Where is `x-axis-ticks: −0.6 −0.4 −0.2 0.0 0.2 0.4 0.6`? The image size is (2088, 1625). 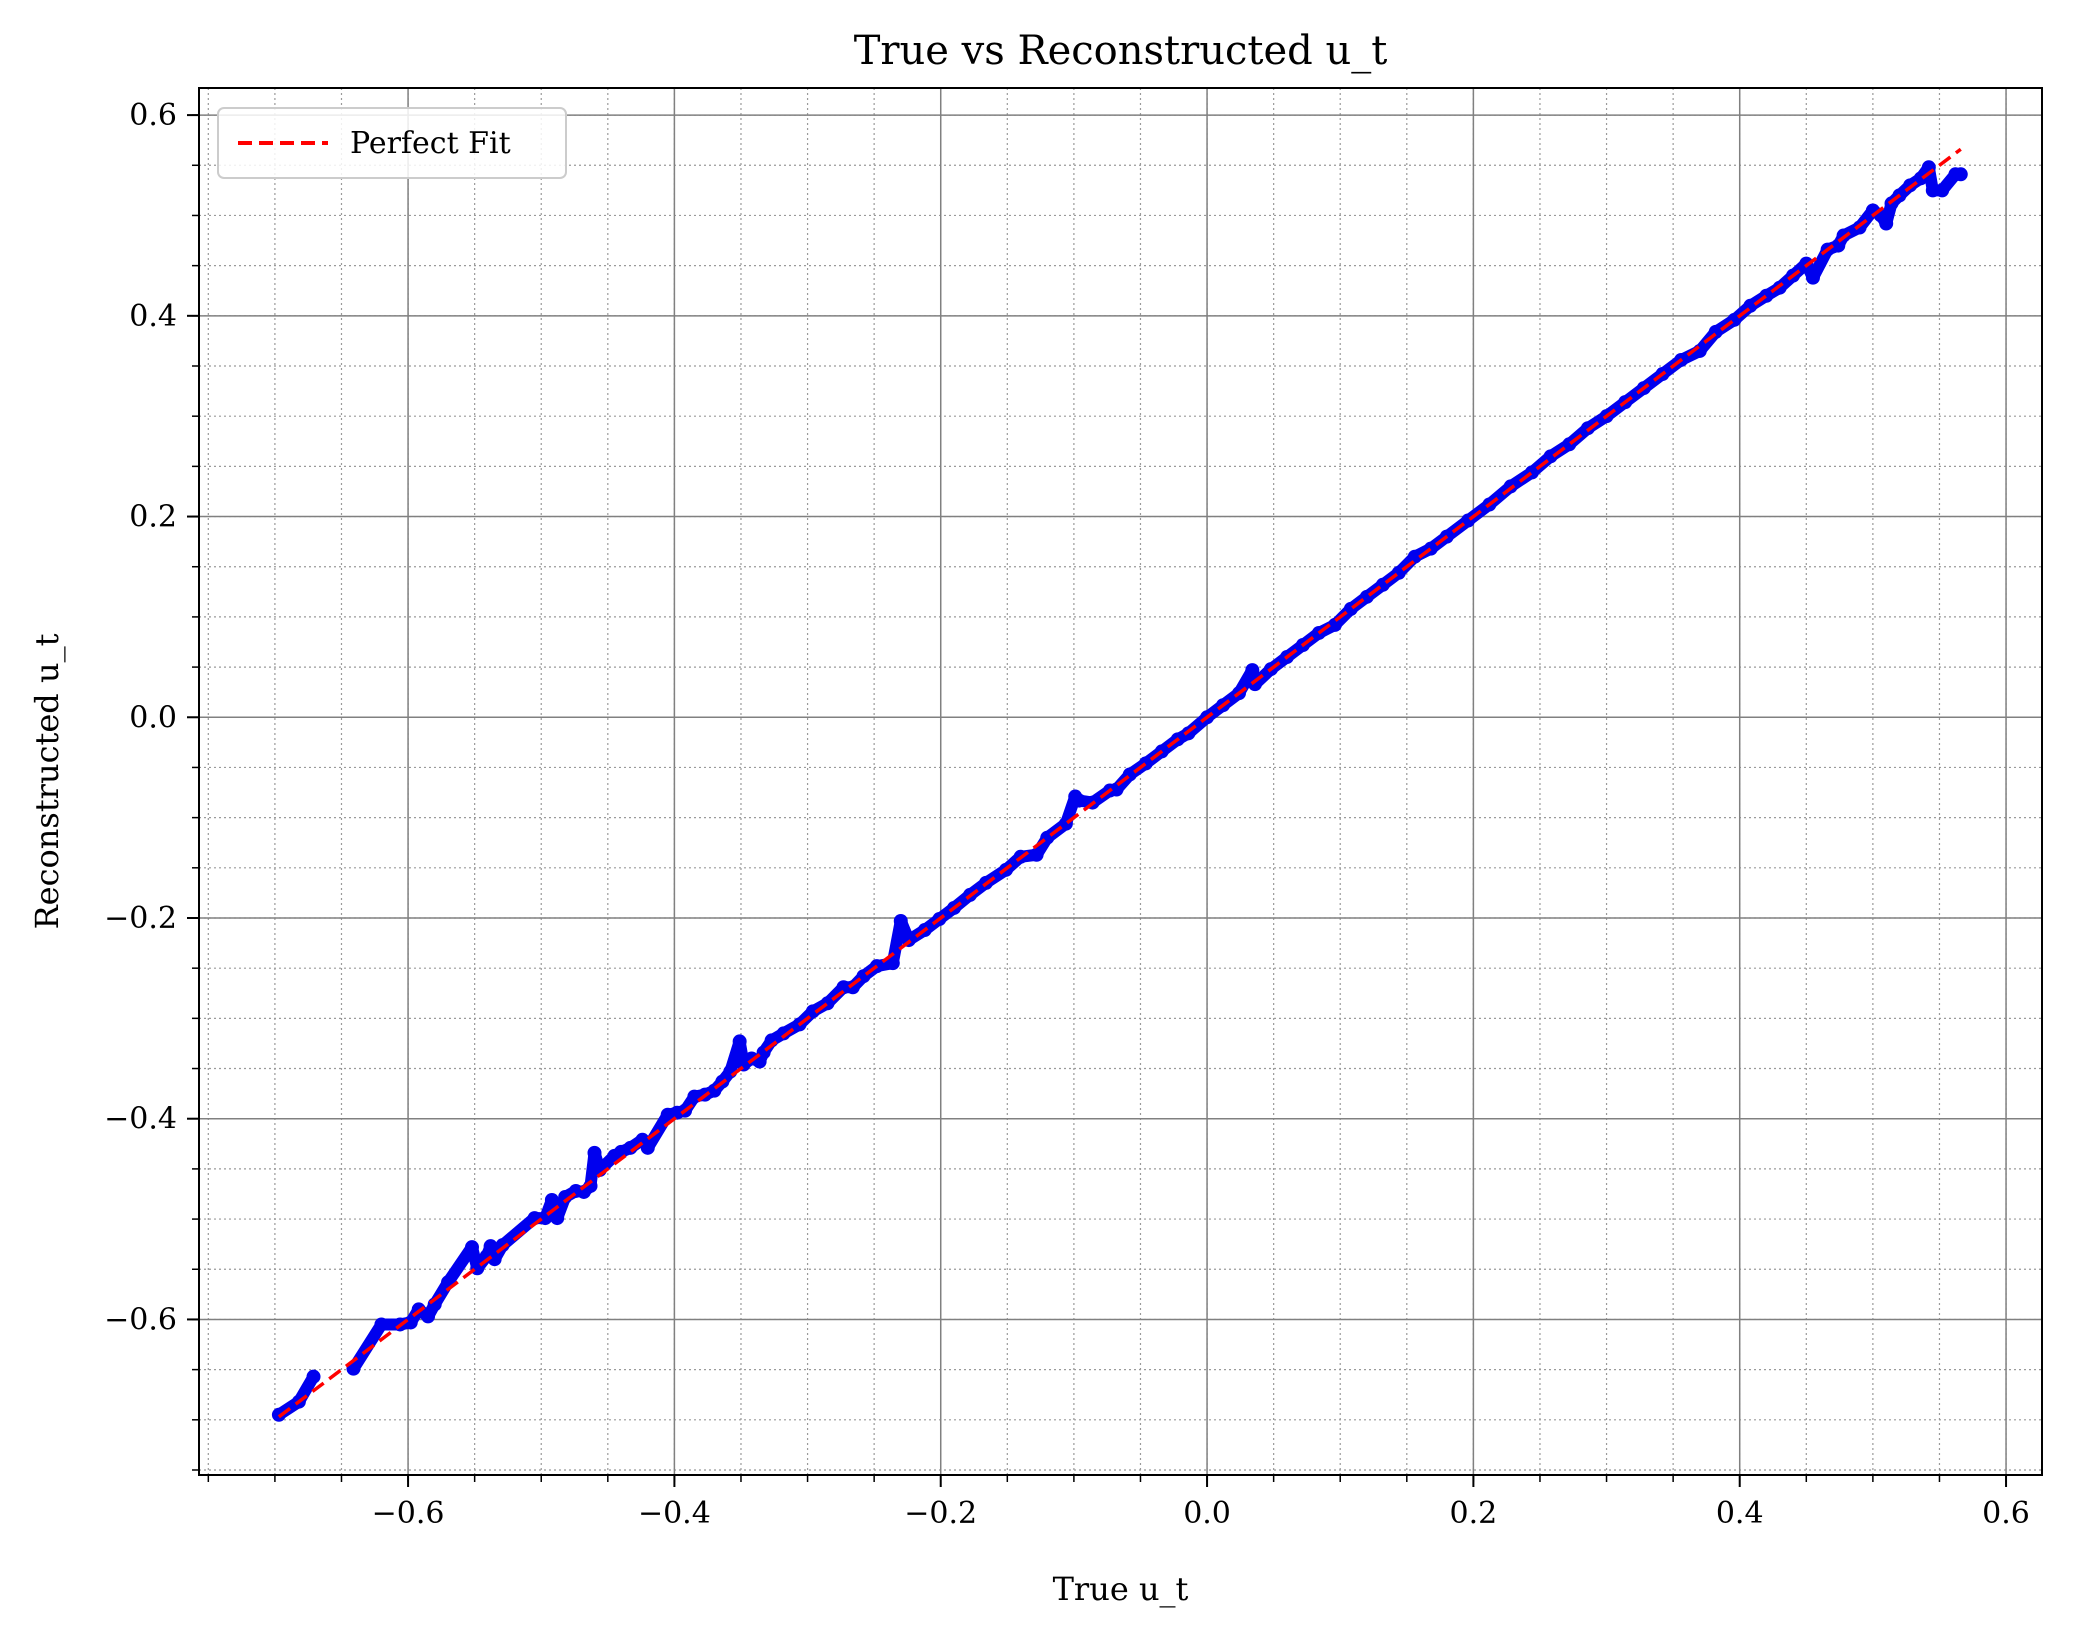 x-axis-ticks: −0.6 −0.4 −0.2 0.0 0.2 0.4 0.6 is located at coordinates (1118, 1503).